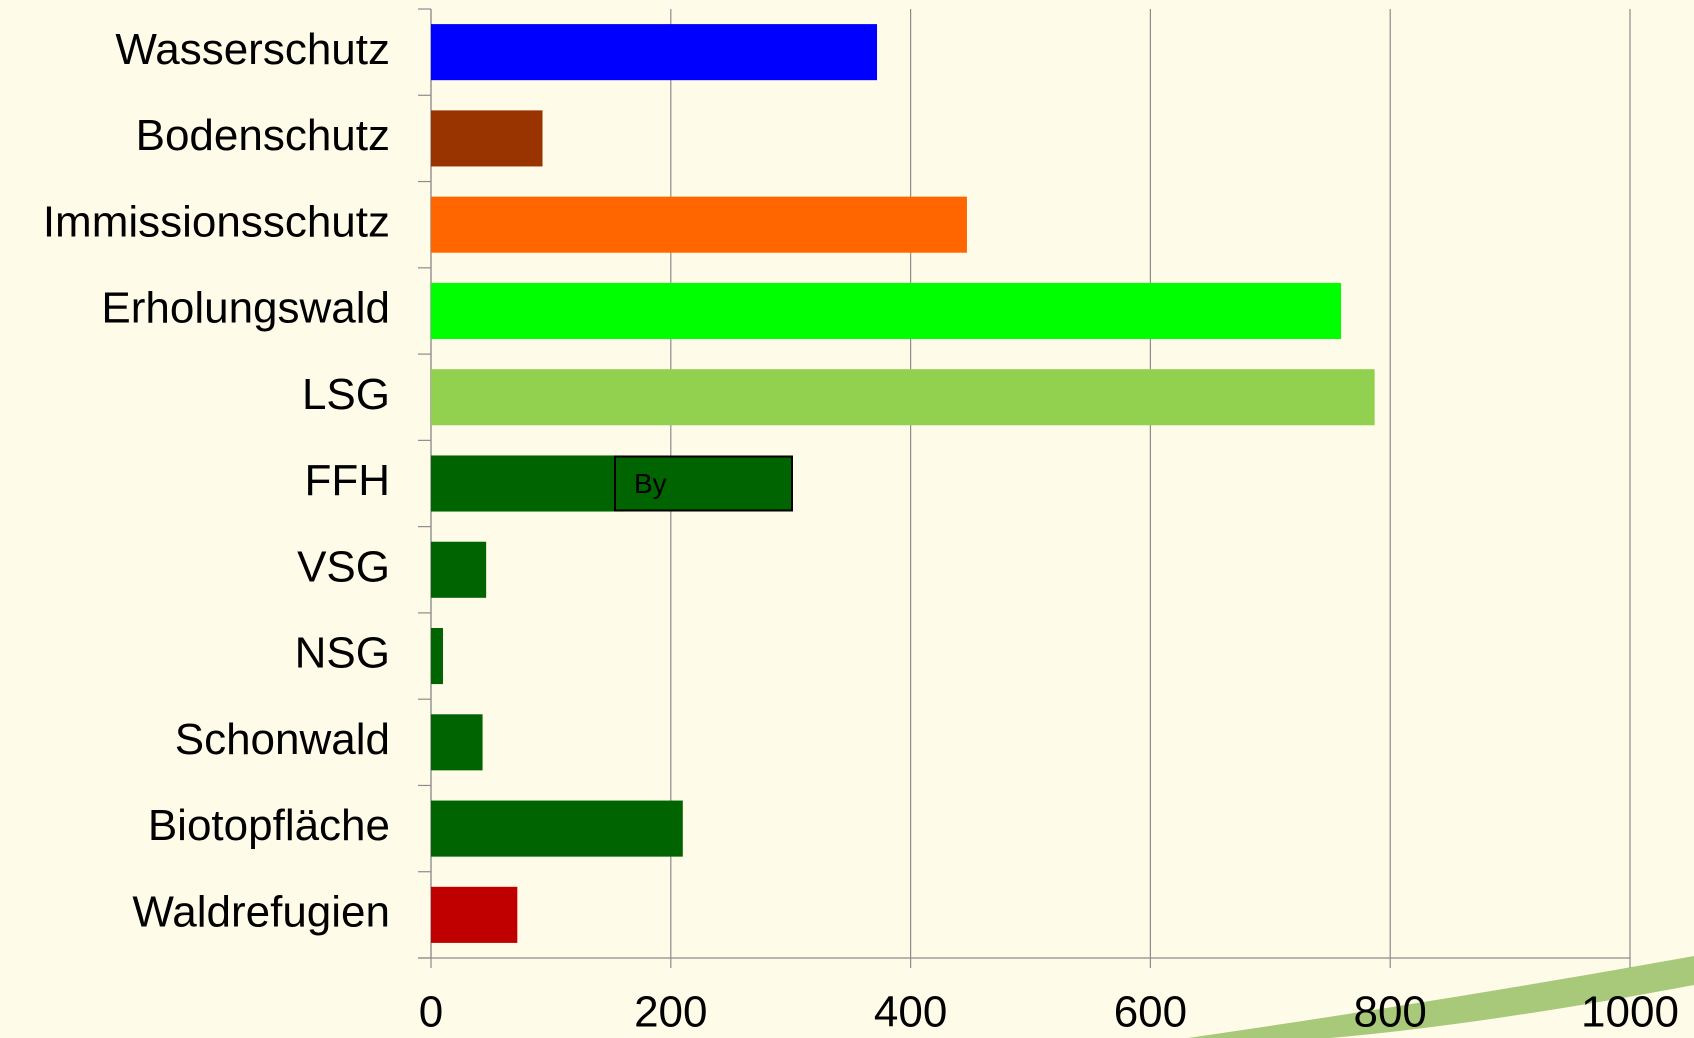 This screenshot has width=1694, height=1038. What do you see at coordinates (261, 911) in the screenshot?
I see `category-label: Waldrefugien` at bounding box center [261, 911].